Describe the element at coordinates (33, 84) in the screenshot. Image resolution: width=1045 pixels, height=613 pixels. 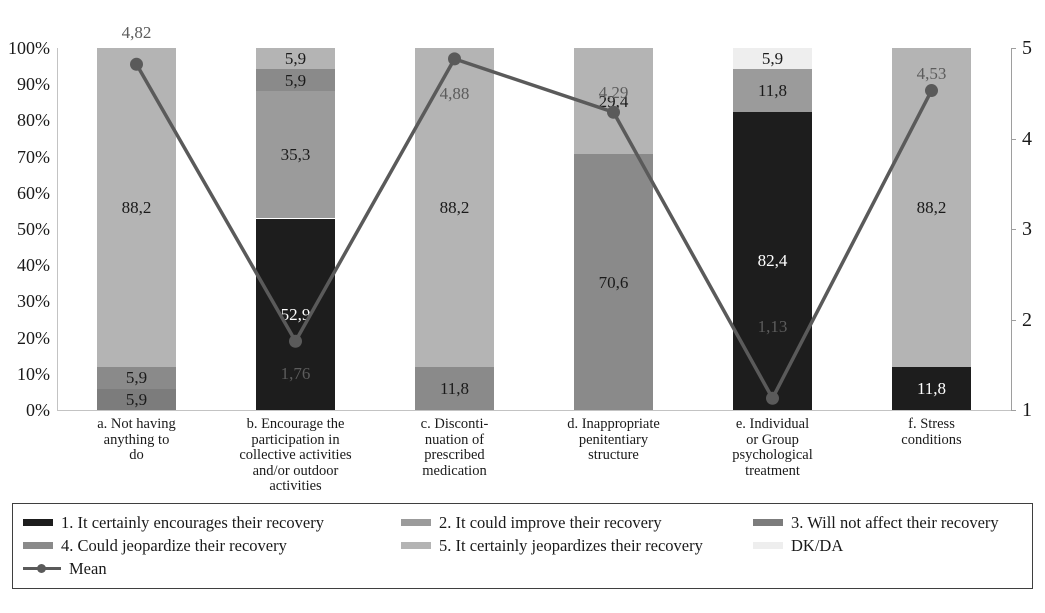
I see `y-axis-tick-label: 90%` at that location.